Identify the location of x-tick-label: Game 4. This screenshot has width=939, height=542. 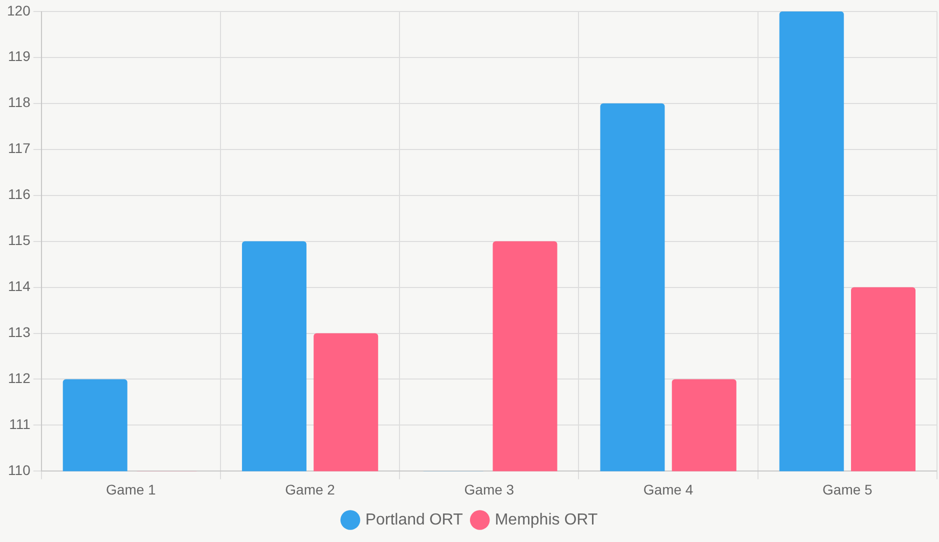
(668, 489).